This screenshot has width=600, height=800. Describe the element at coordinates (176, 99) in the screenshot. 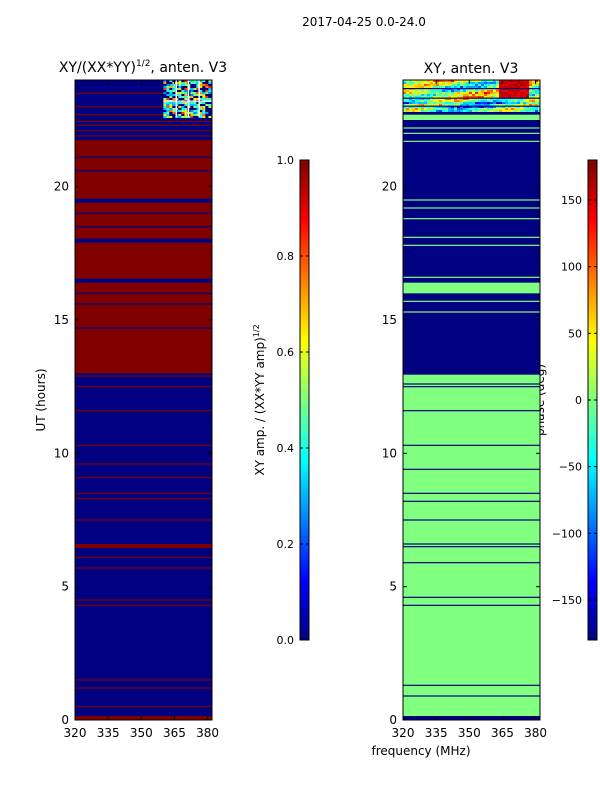

I see `noise-gridline` at that location.